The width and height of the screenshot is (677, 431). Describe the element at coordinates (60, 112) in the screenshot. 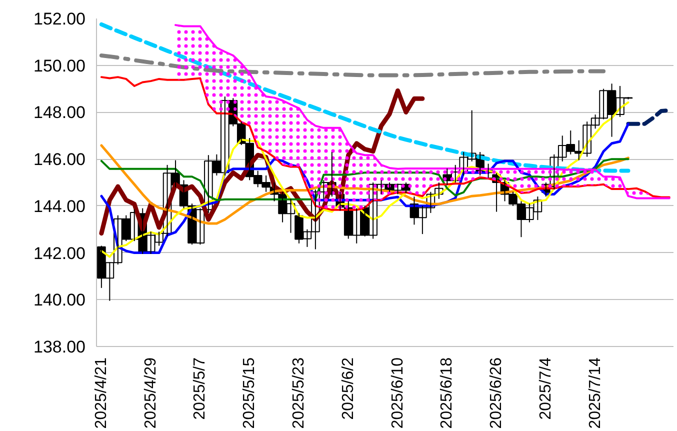

I see `y-tick-label: 148.00` at that location.